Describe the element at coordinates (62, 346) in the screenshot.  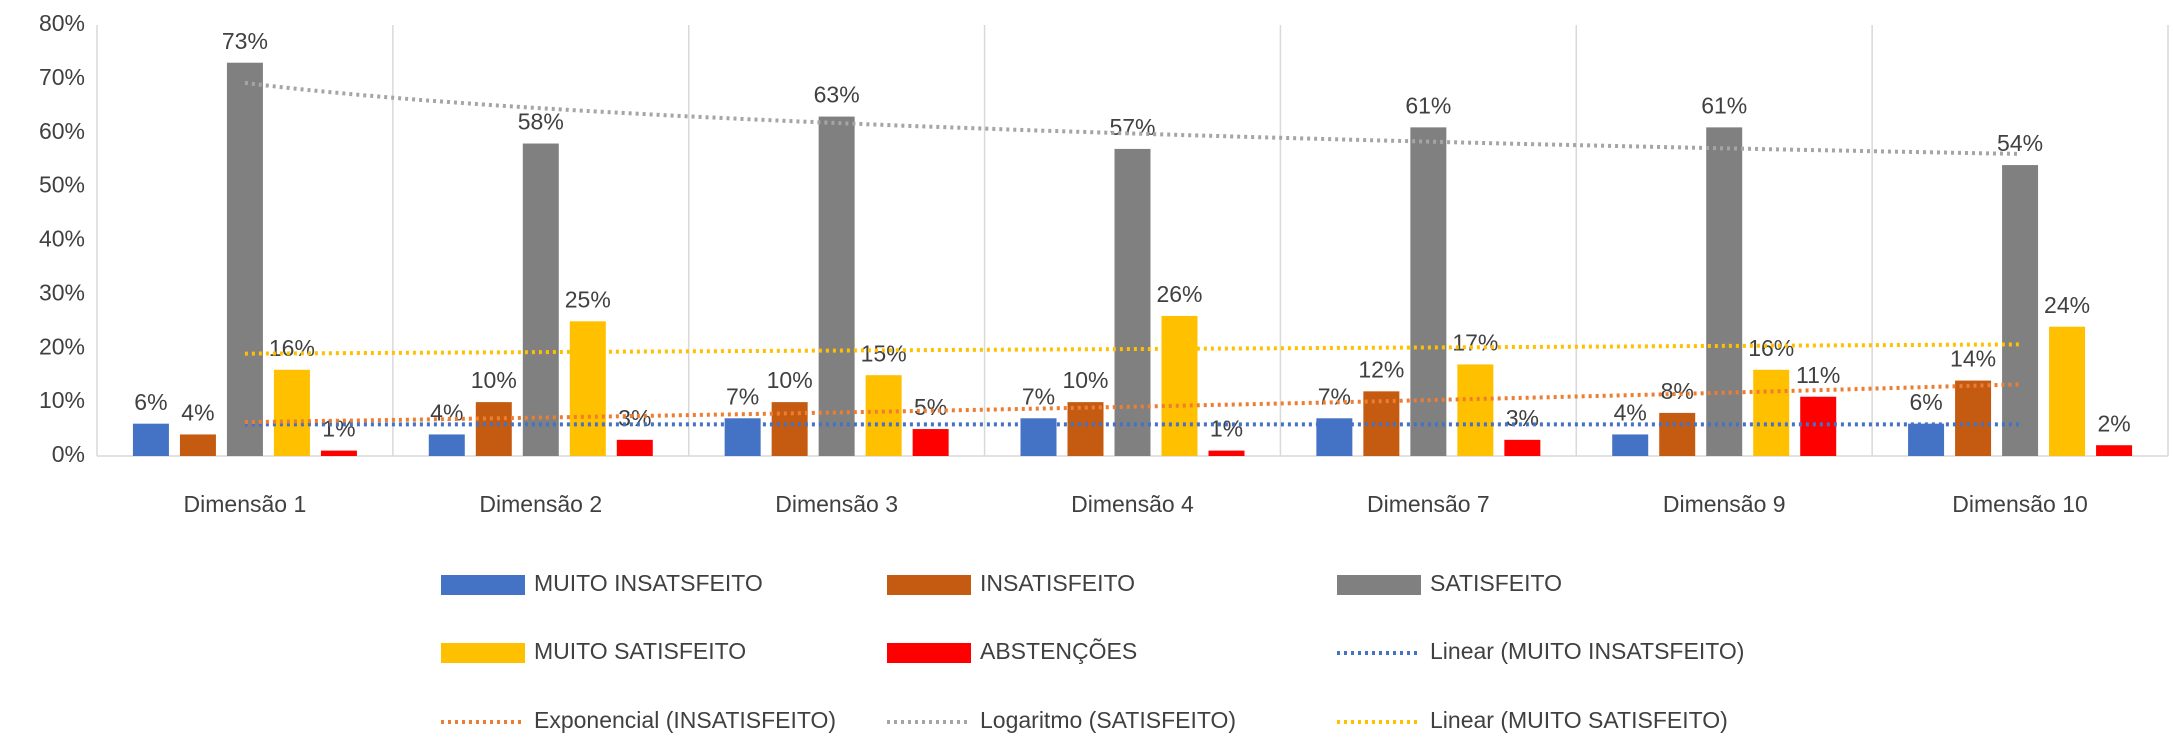
I see `y-tick-label: 20%` at that location.